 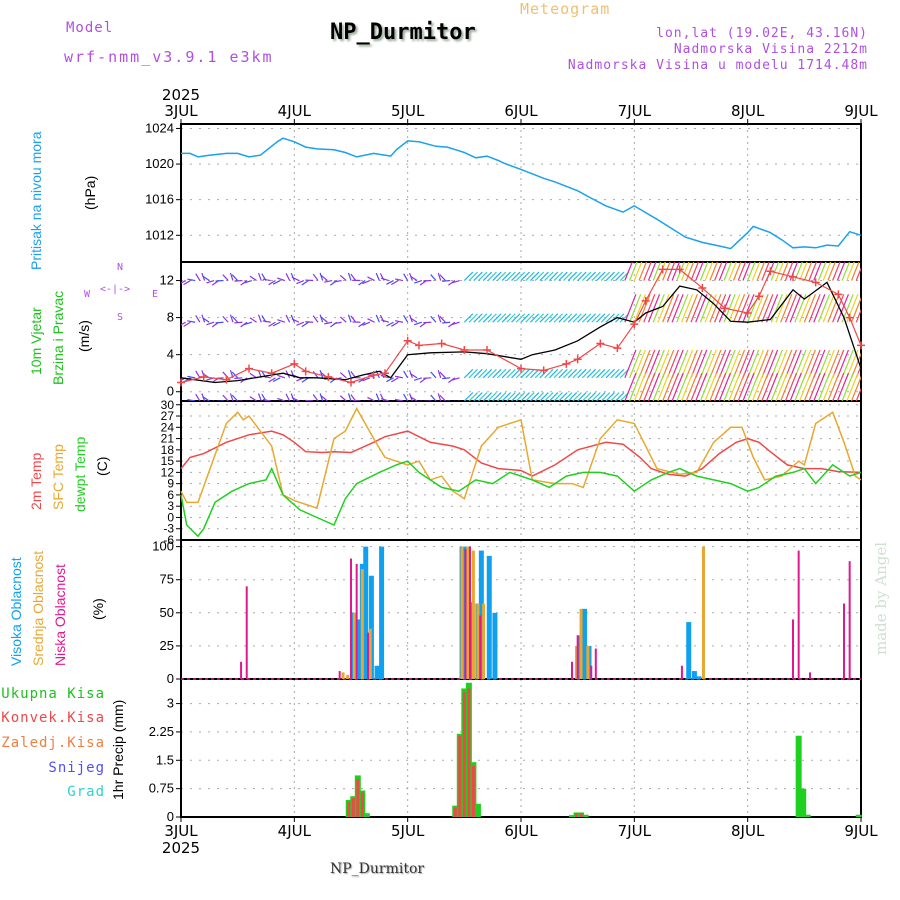 What do you see at coordinates (170, 816) in the screenshot?
I see `y-tick-label: 0` at bounding box center [170, 816].